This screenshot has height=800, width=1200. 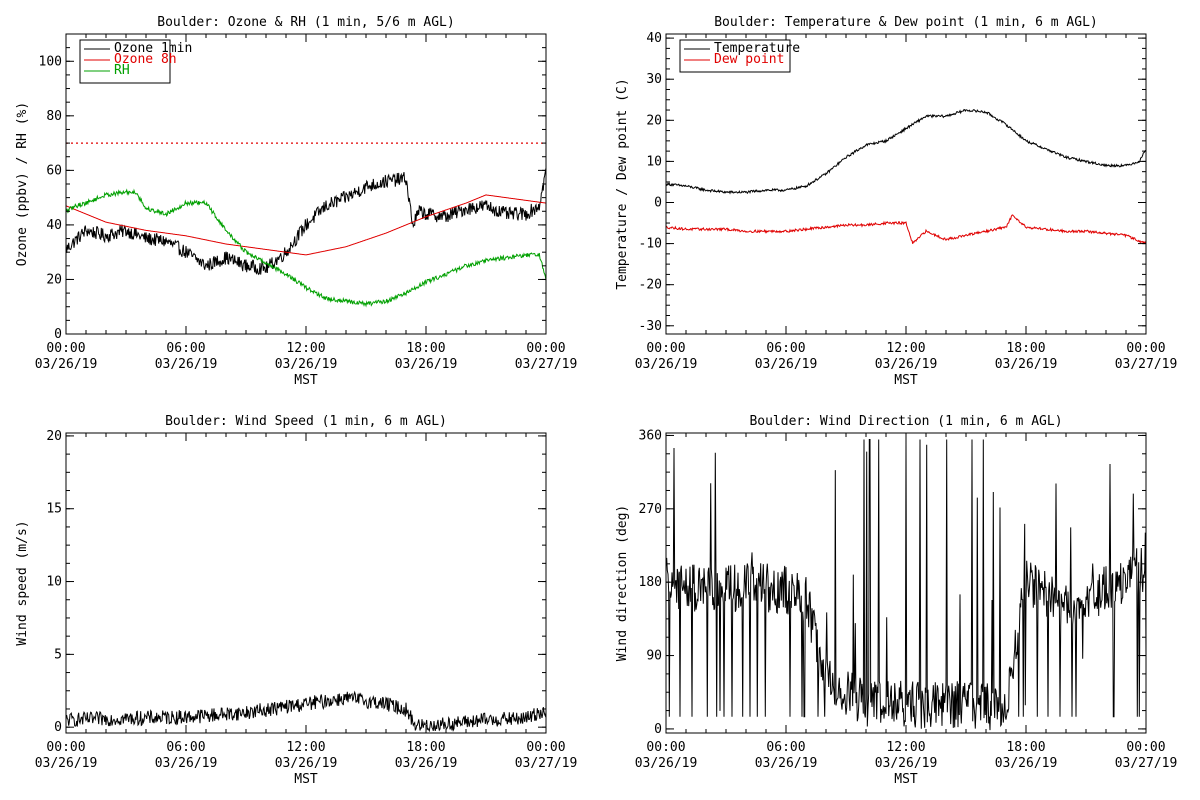 What do you see at coordinates (305, 22) in the screenshot?
I see `chart-title: Boulder: Ozone & RH (1 min, 5/6 m AGL)` at bounding box center [305, 22].